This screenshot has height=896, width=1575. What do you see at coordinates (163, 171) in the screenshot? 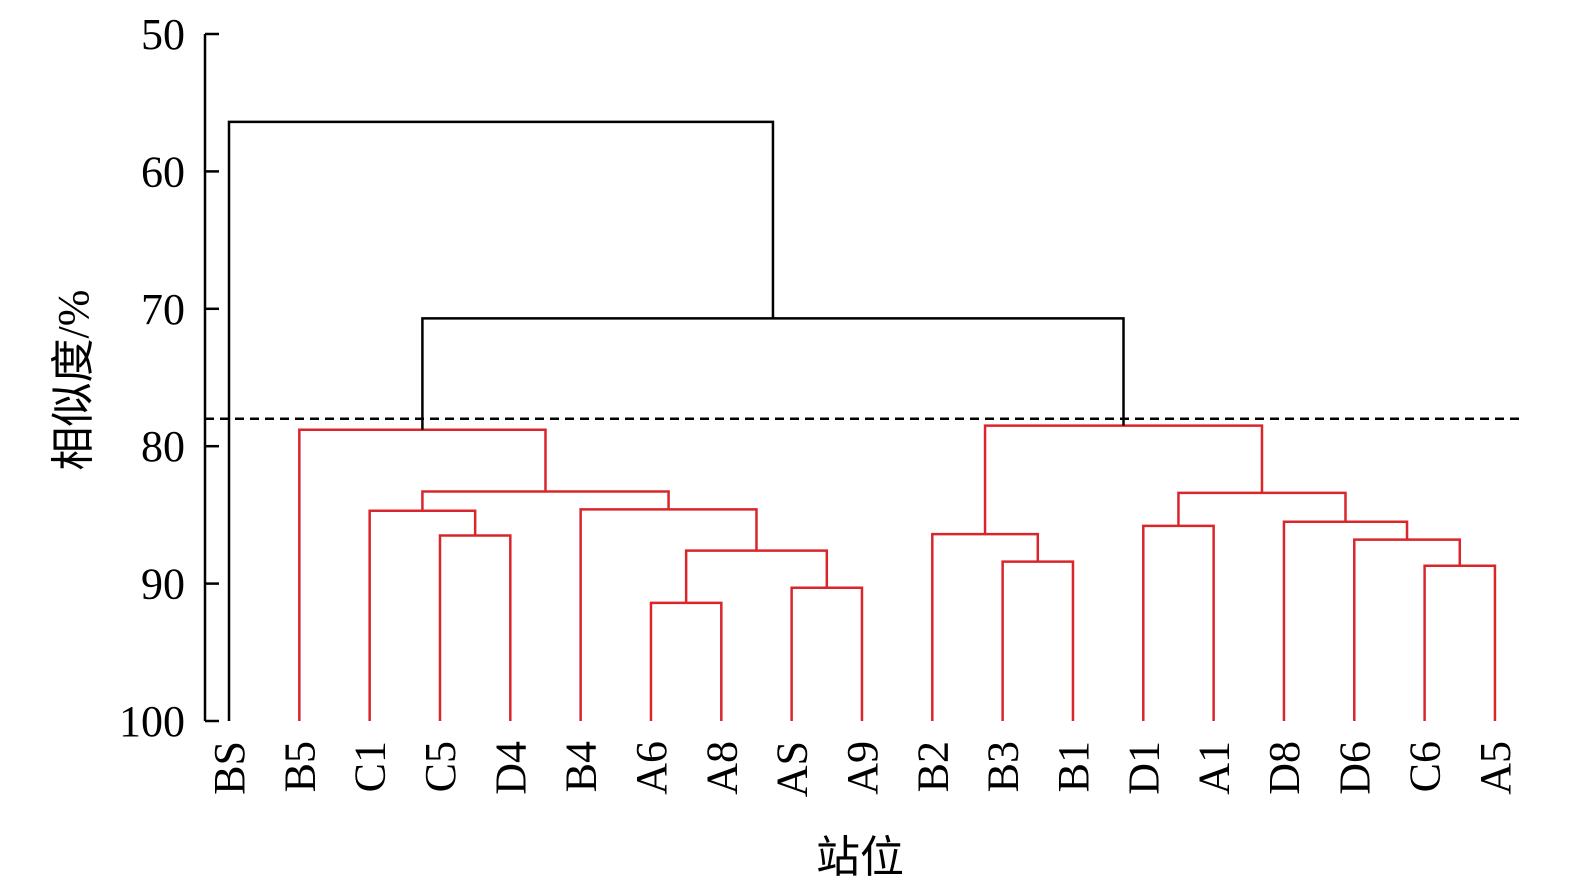
I see `y-tick-label: 60` at bounding box center [163, 171].